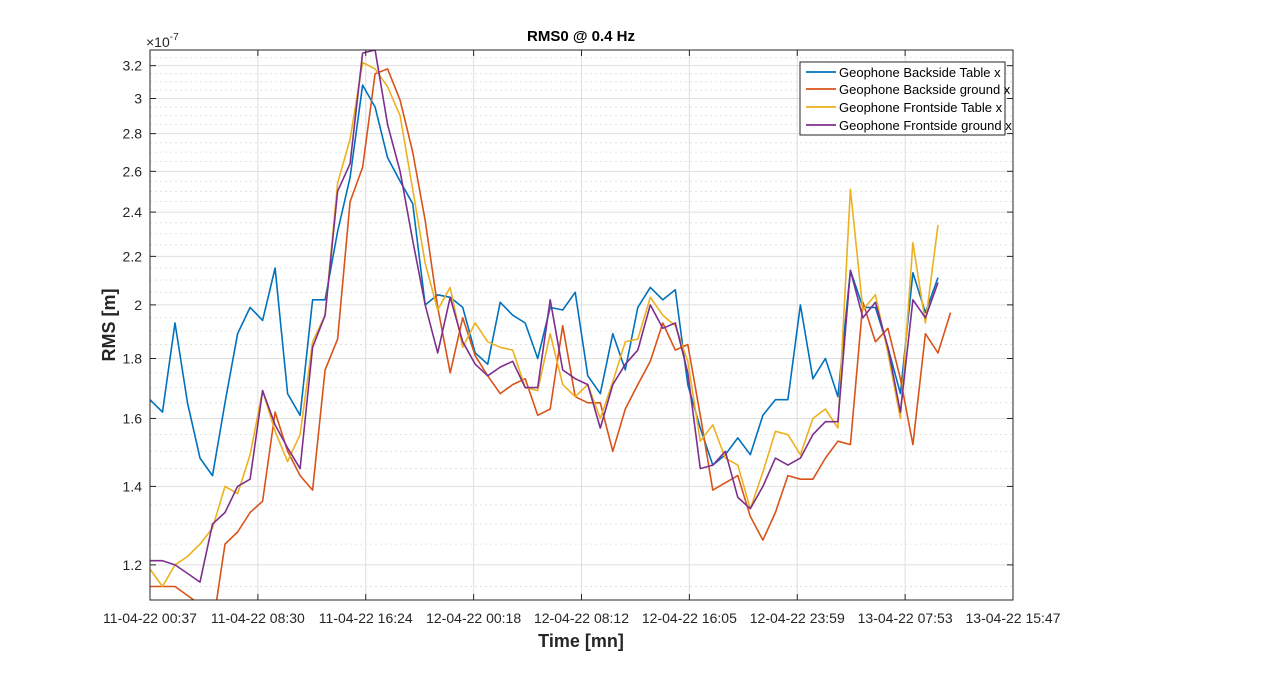 This screenshot has height=677, width=1280. Describe the element at coordinates (133, 359) in the screenshot. I see `y-tick-label: 1.8` at that location.